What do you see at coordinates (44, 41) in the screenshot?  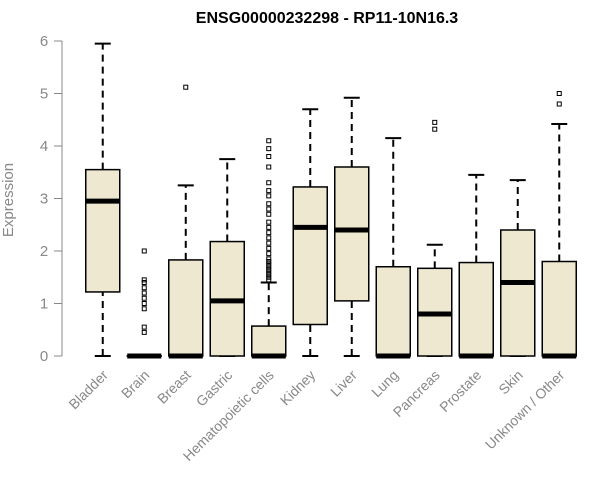 I see `y-tick-label: 6` at bounding box center [44, 41].